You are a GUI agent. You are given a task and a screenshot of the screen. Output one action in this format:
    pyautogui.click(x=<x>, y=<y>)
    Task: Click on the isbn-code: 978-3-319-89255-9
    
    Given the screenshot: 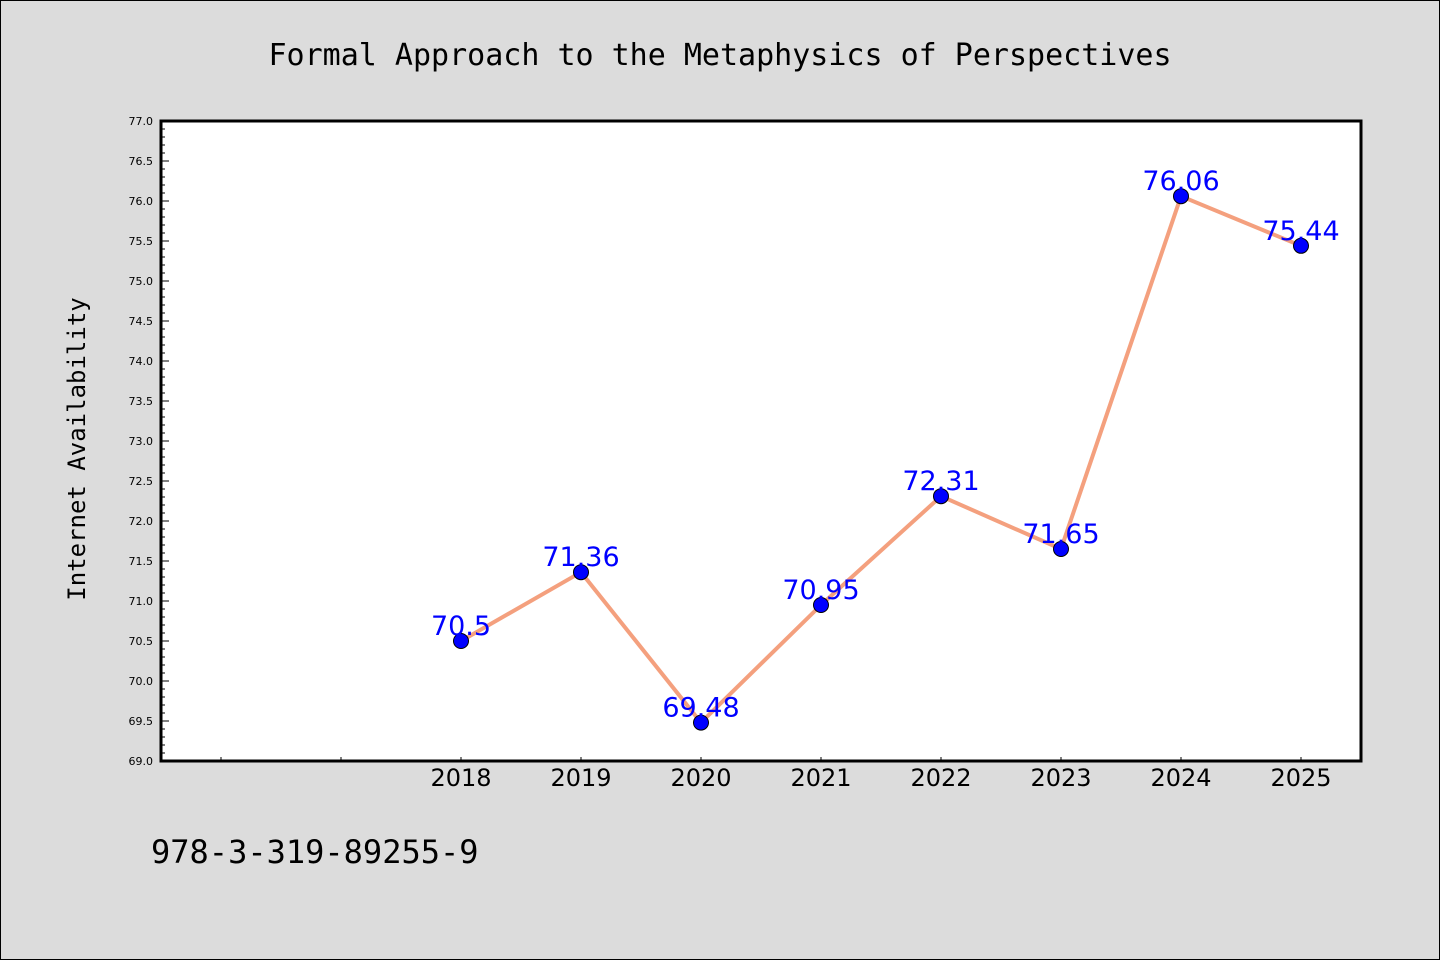 What is the action you would take?
    pyautogui.click(x=315, y=852)
    